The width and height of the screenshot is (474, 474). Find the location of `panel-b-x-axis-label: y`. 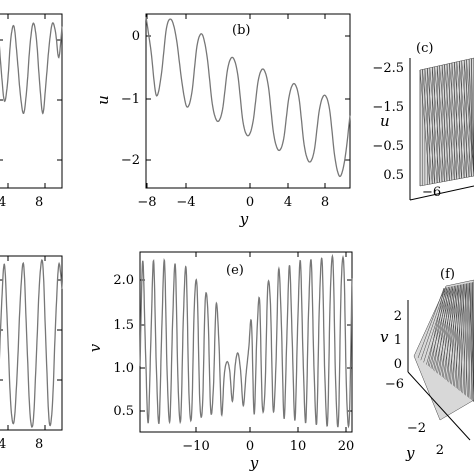

panel-b-x-axis-label: y is located at coordinates (244, 219).